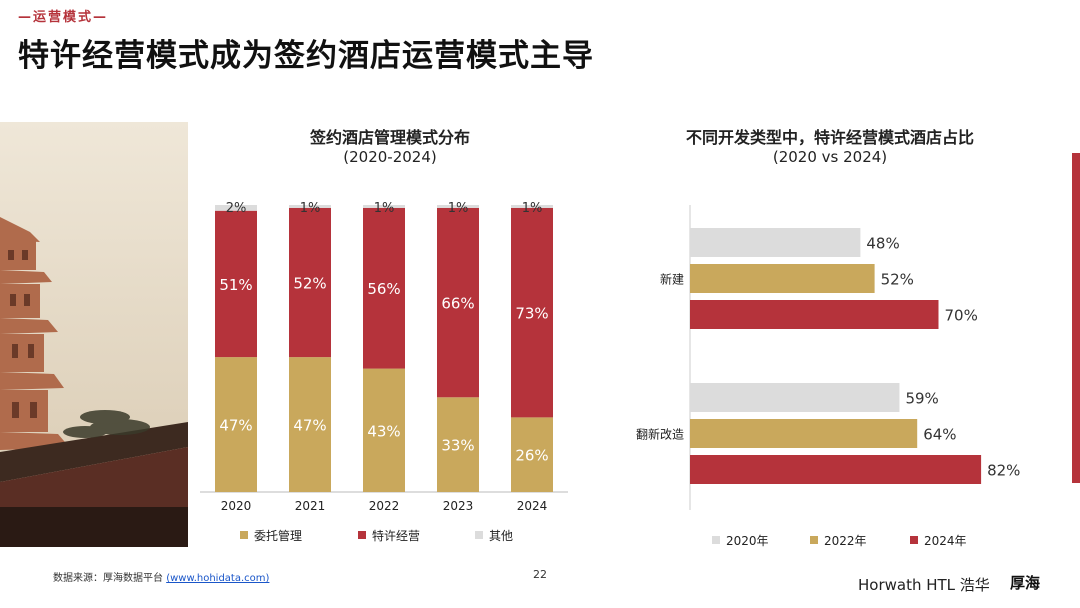 The width and height of the screenshot is (1080, 608). I want to click on data-label: 73%, so click(531, 314).